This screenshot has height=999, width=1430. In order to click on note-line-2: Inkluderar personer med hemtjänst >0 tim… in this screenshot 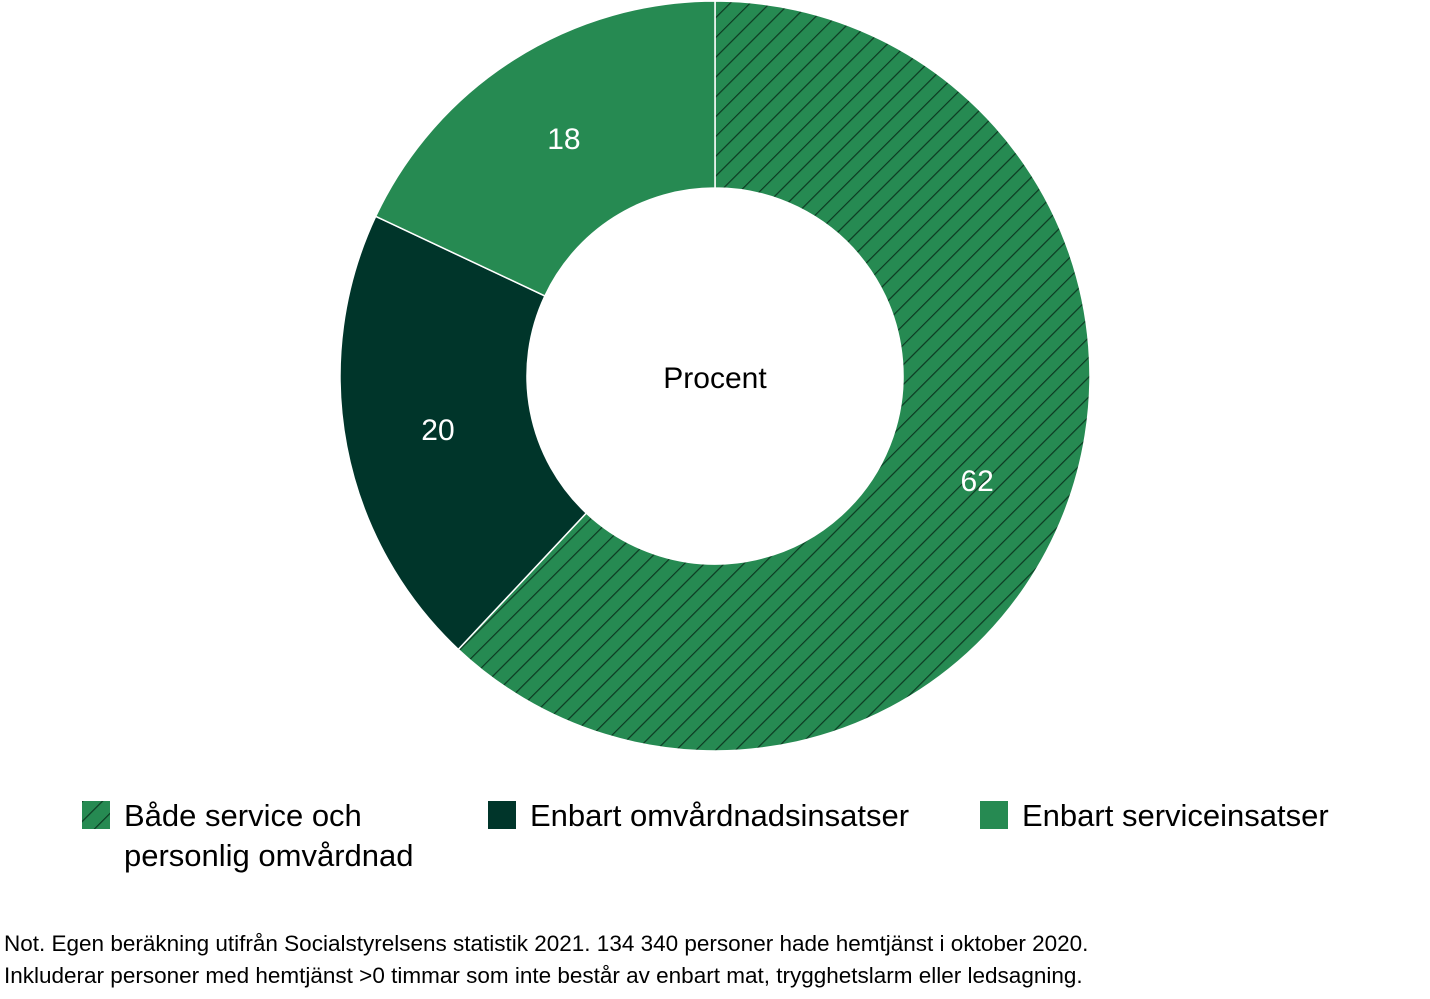, I will do `click(543, 975)`.